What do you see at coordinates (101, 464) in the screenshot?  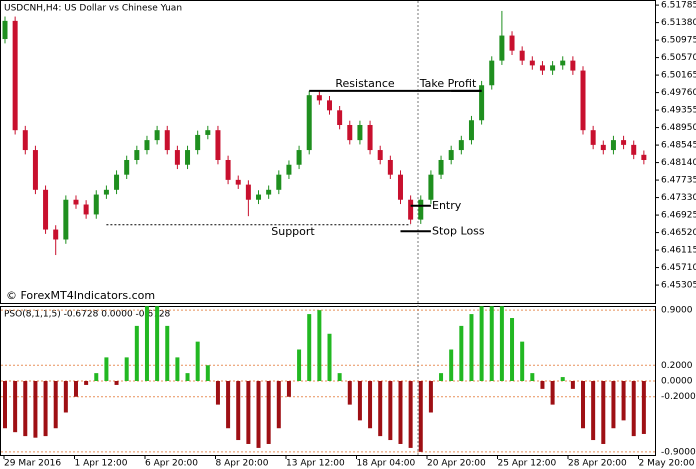 I see `x-tick-label: 1 Apr 12:00` at bounding box center [101, 464].